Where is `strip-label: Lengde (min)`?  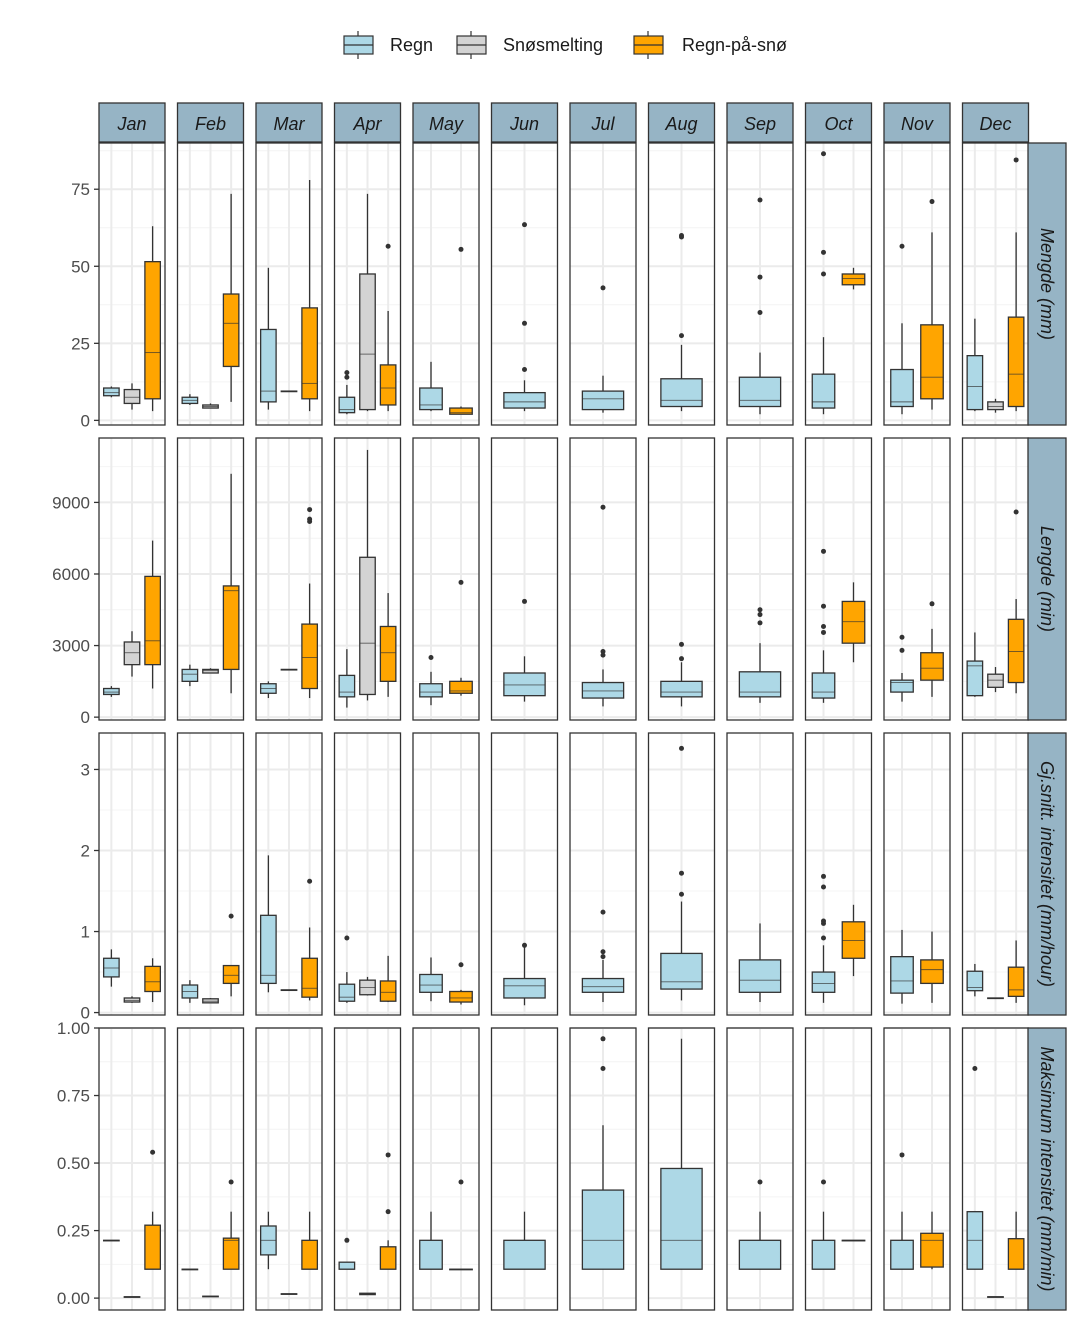
strip-label: Lengde (min) is located at coordinates (1047, 579).